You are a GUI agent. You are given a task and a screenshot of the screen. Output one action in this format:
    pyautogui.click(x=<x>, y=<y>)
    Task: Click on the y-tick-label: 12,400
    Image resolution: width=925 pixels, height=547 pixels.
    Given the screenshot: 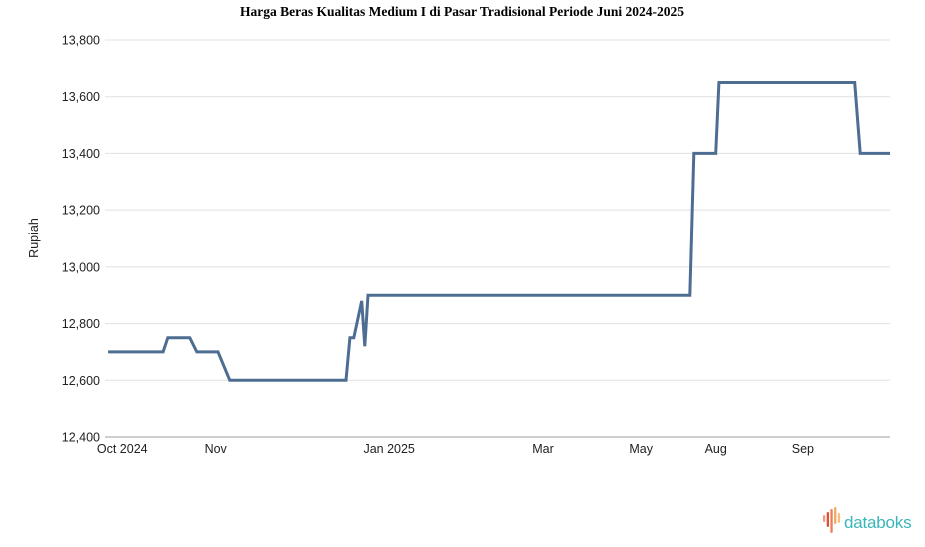 What is the action you would take?
    pyautogui.click(x=81, y=438)
    